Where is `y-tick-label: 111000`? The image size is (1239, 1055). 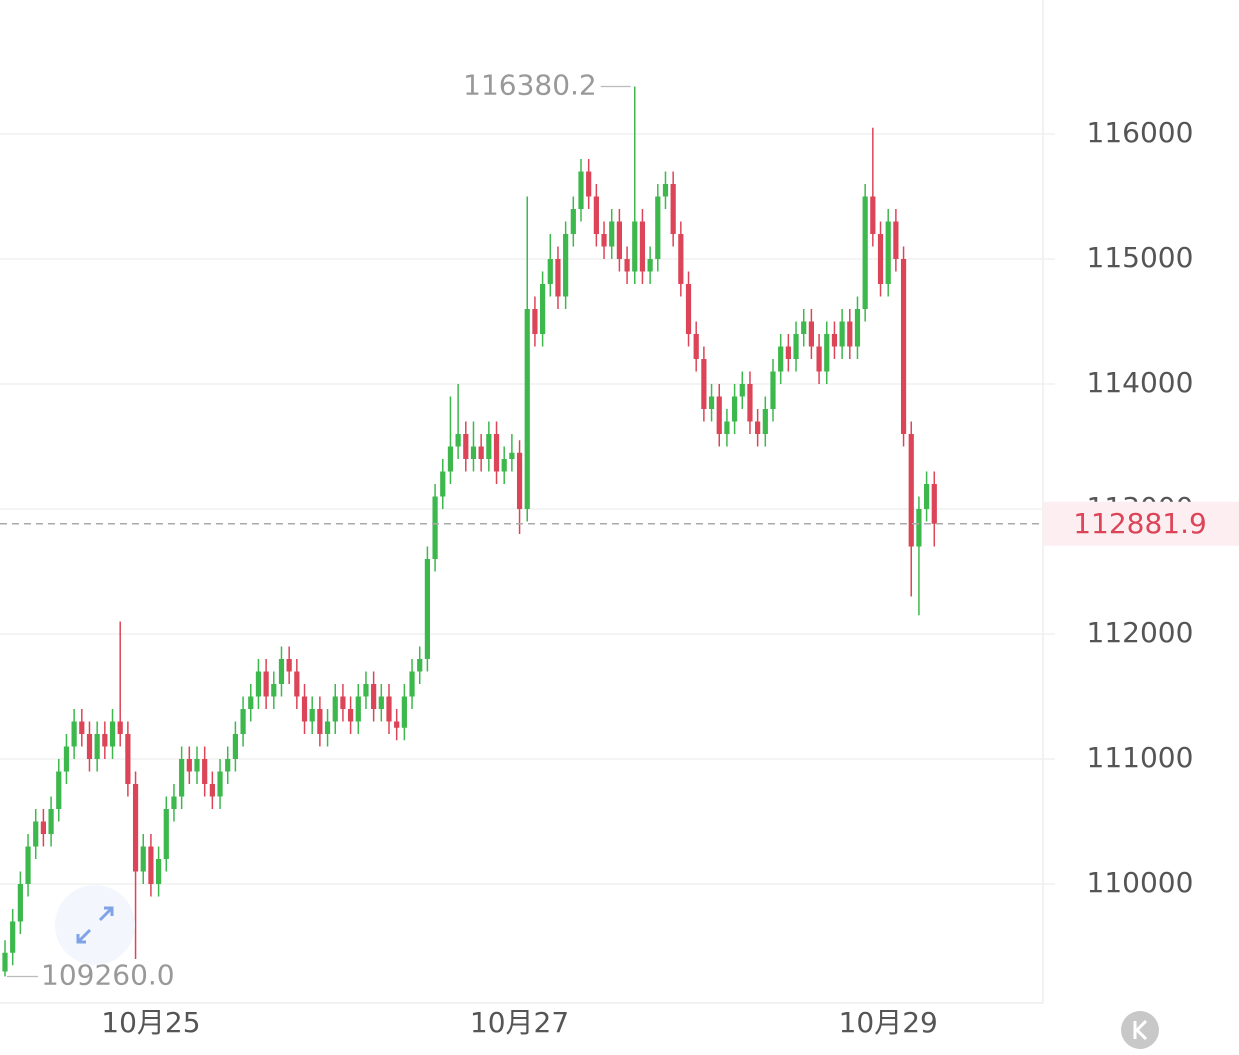
y-tick-label: 111000 is located at coordinates (1140, 757).